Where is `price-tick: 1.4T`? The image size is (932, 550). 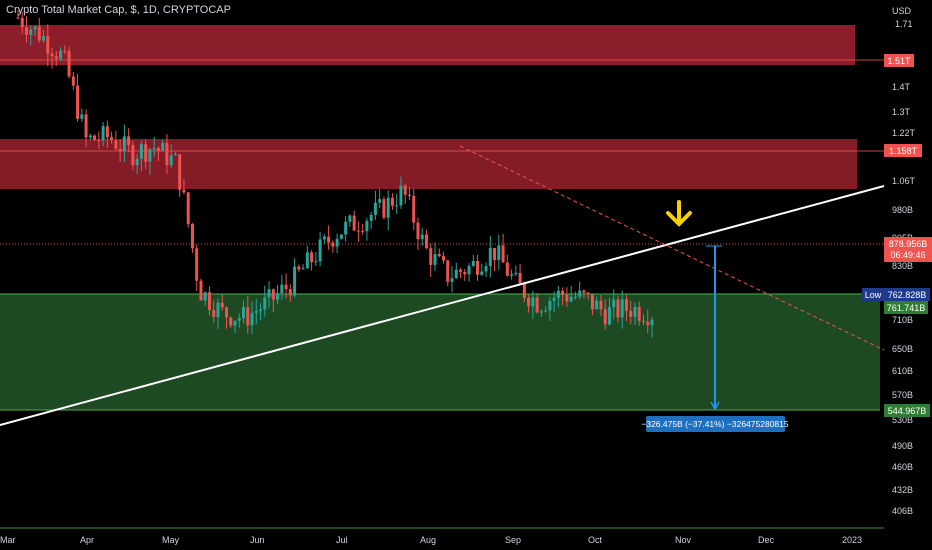 price-tick: 1.4T is located at coordinates (901, 87).